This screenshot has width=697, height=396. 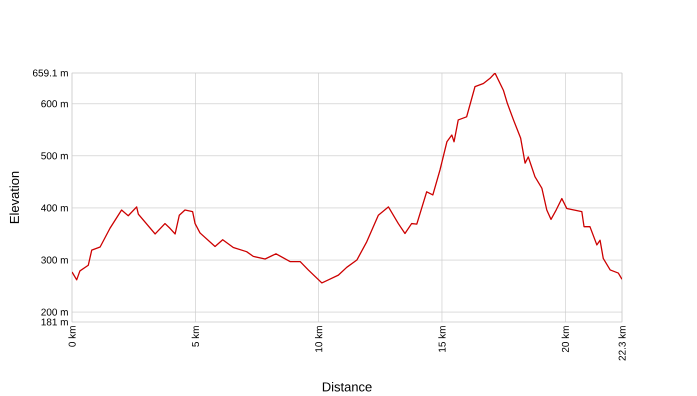 I want to click on y-tick-label: 400 m, so click(x=54, y=208).